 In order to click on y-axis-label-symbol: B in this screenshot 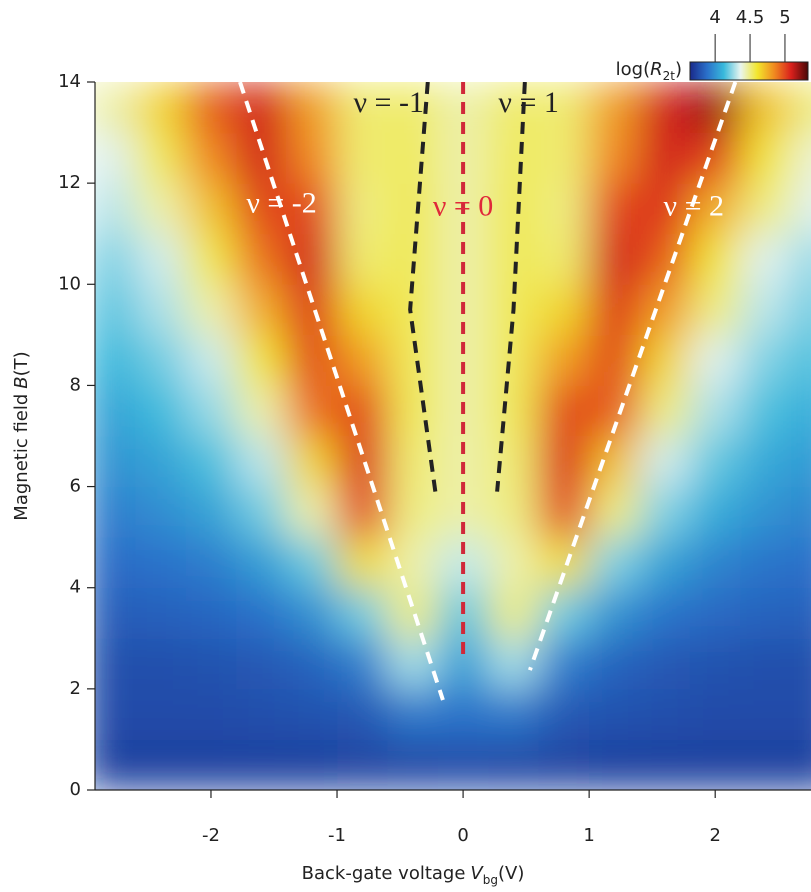, I will do `click(21, 382)`.